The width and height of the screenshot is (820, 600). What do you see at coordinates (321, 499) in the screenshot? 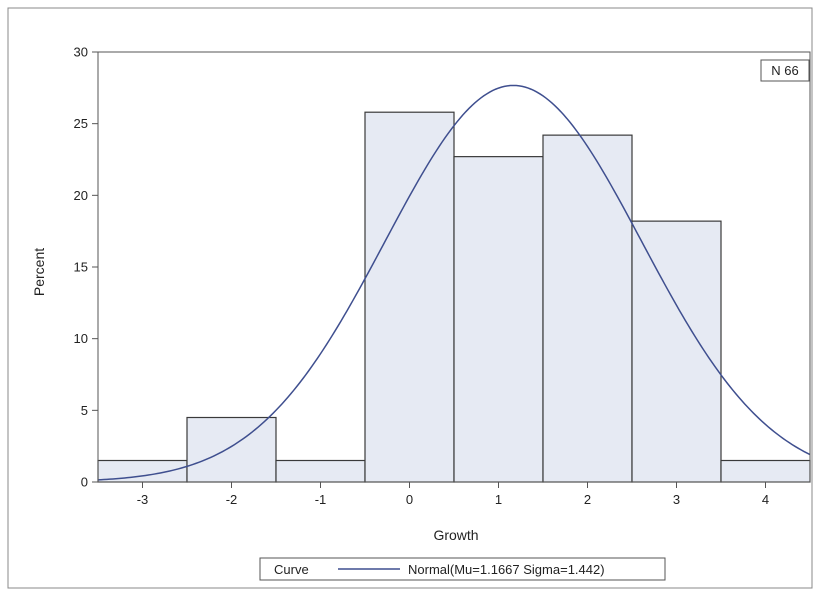
I see `x-tick-label-2: -1` at bounding box center [321, 499].